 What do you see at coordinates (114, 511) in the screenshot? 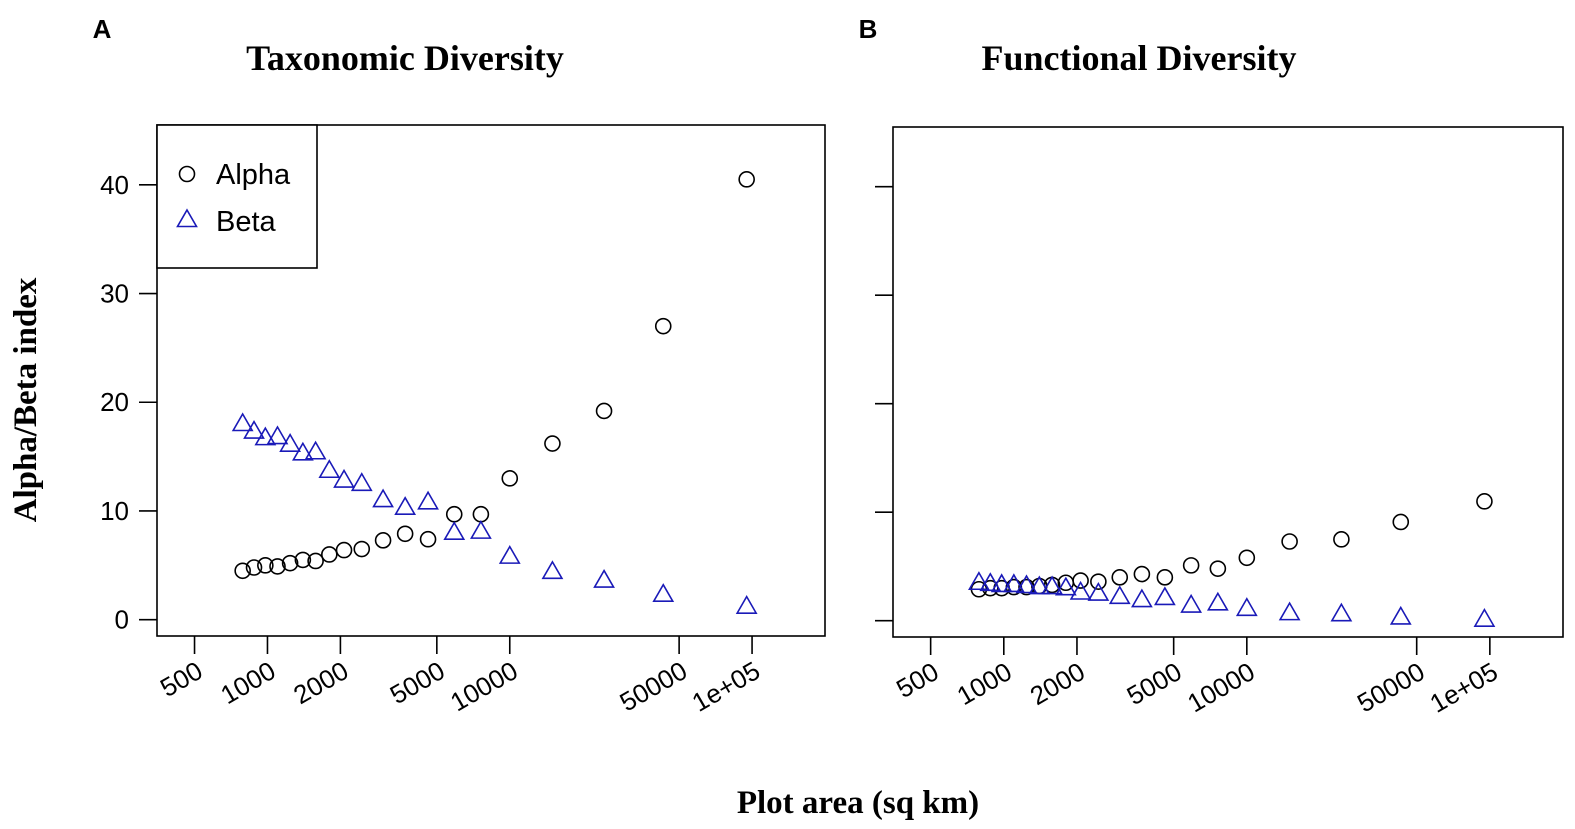
I see `y-tick-label: 10` at bounding box center [114, 511].